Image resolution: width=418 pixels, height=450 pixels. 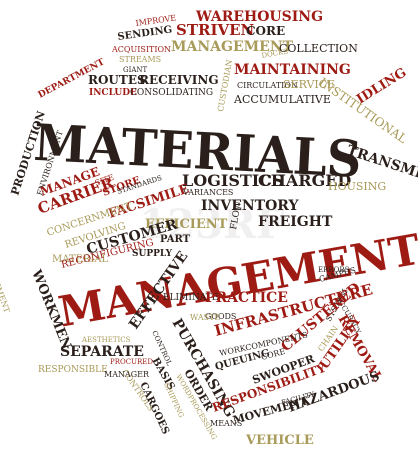 I want to click on word-freight: FREIGHT, so click(x=295, y=222).